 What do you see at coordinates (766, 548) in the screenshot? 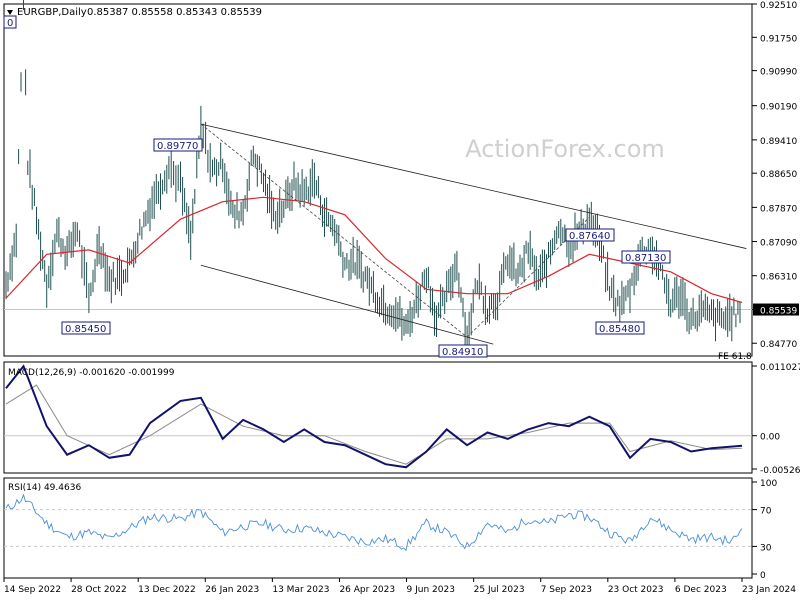
I see `rsi-tick-label: 30` at bounding box center [766, 548].